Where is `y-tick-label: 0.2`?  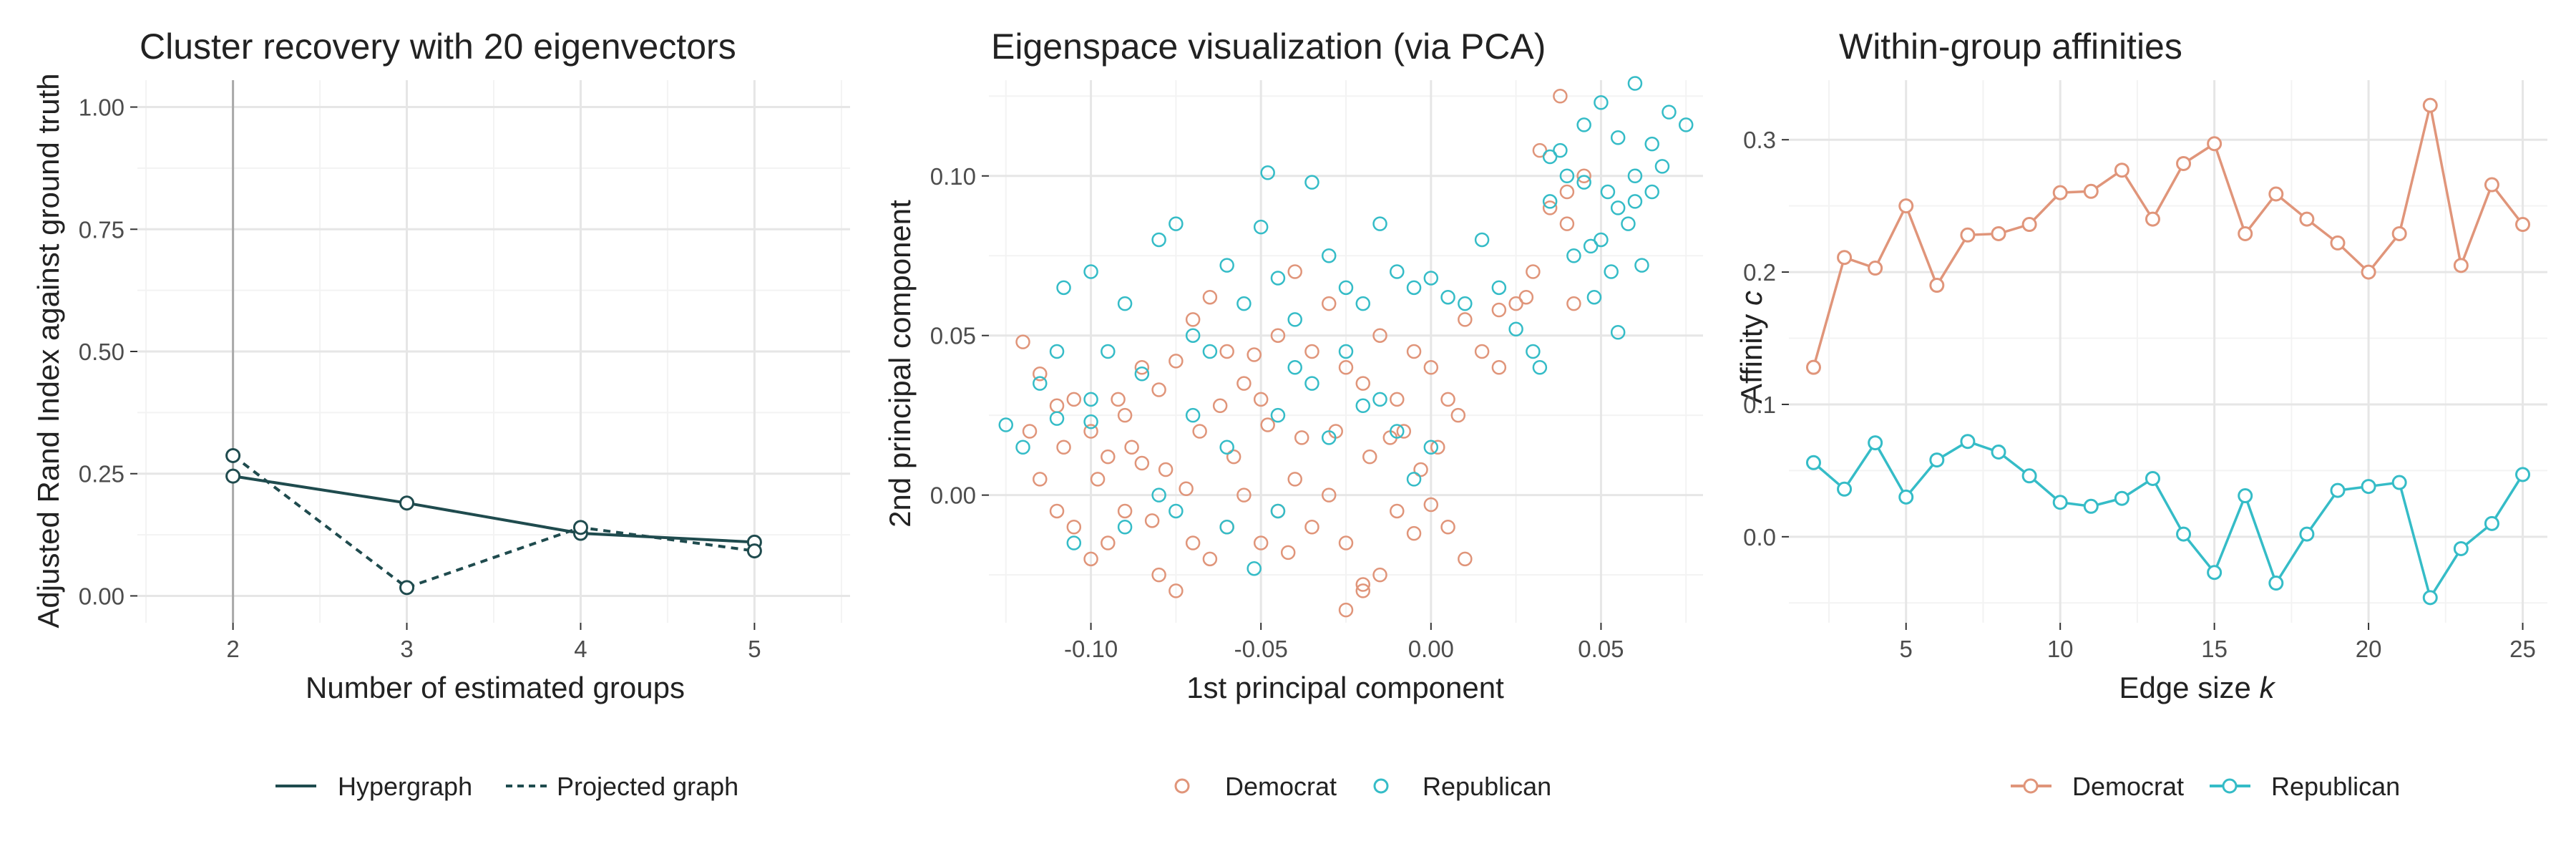
y-tick-label: 0.2 is located at coordinates (1759, 272).